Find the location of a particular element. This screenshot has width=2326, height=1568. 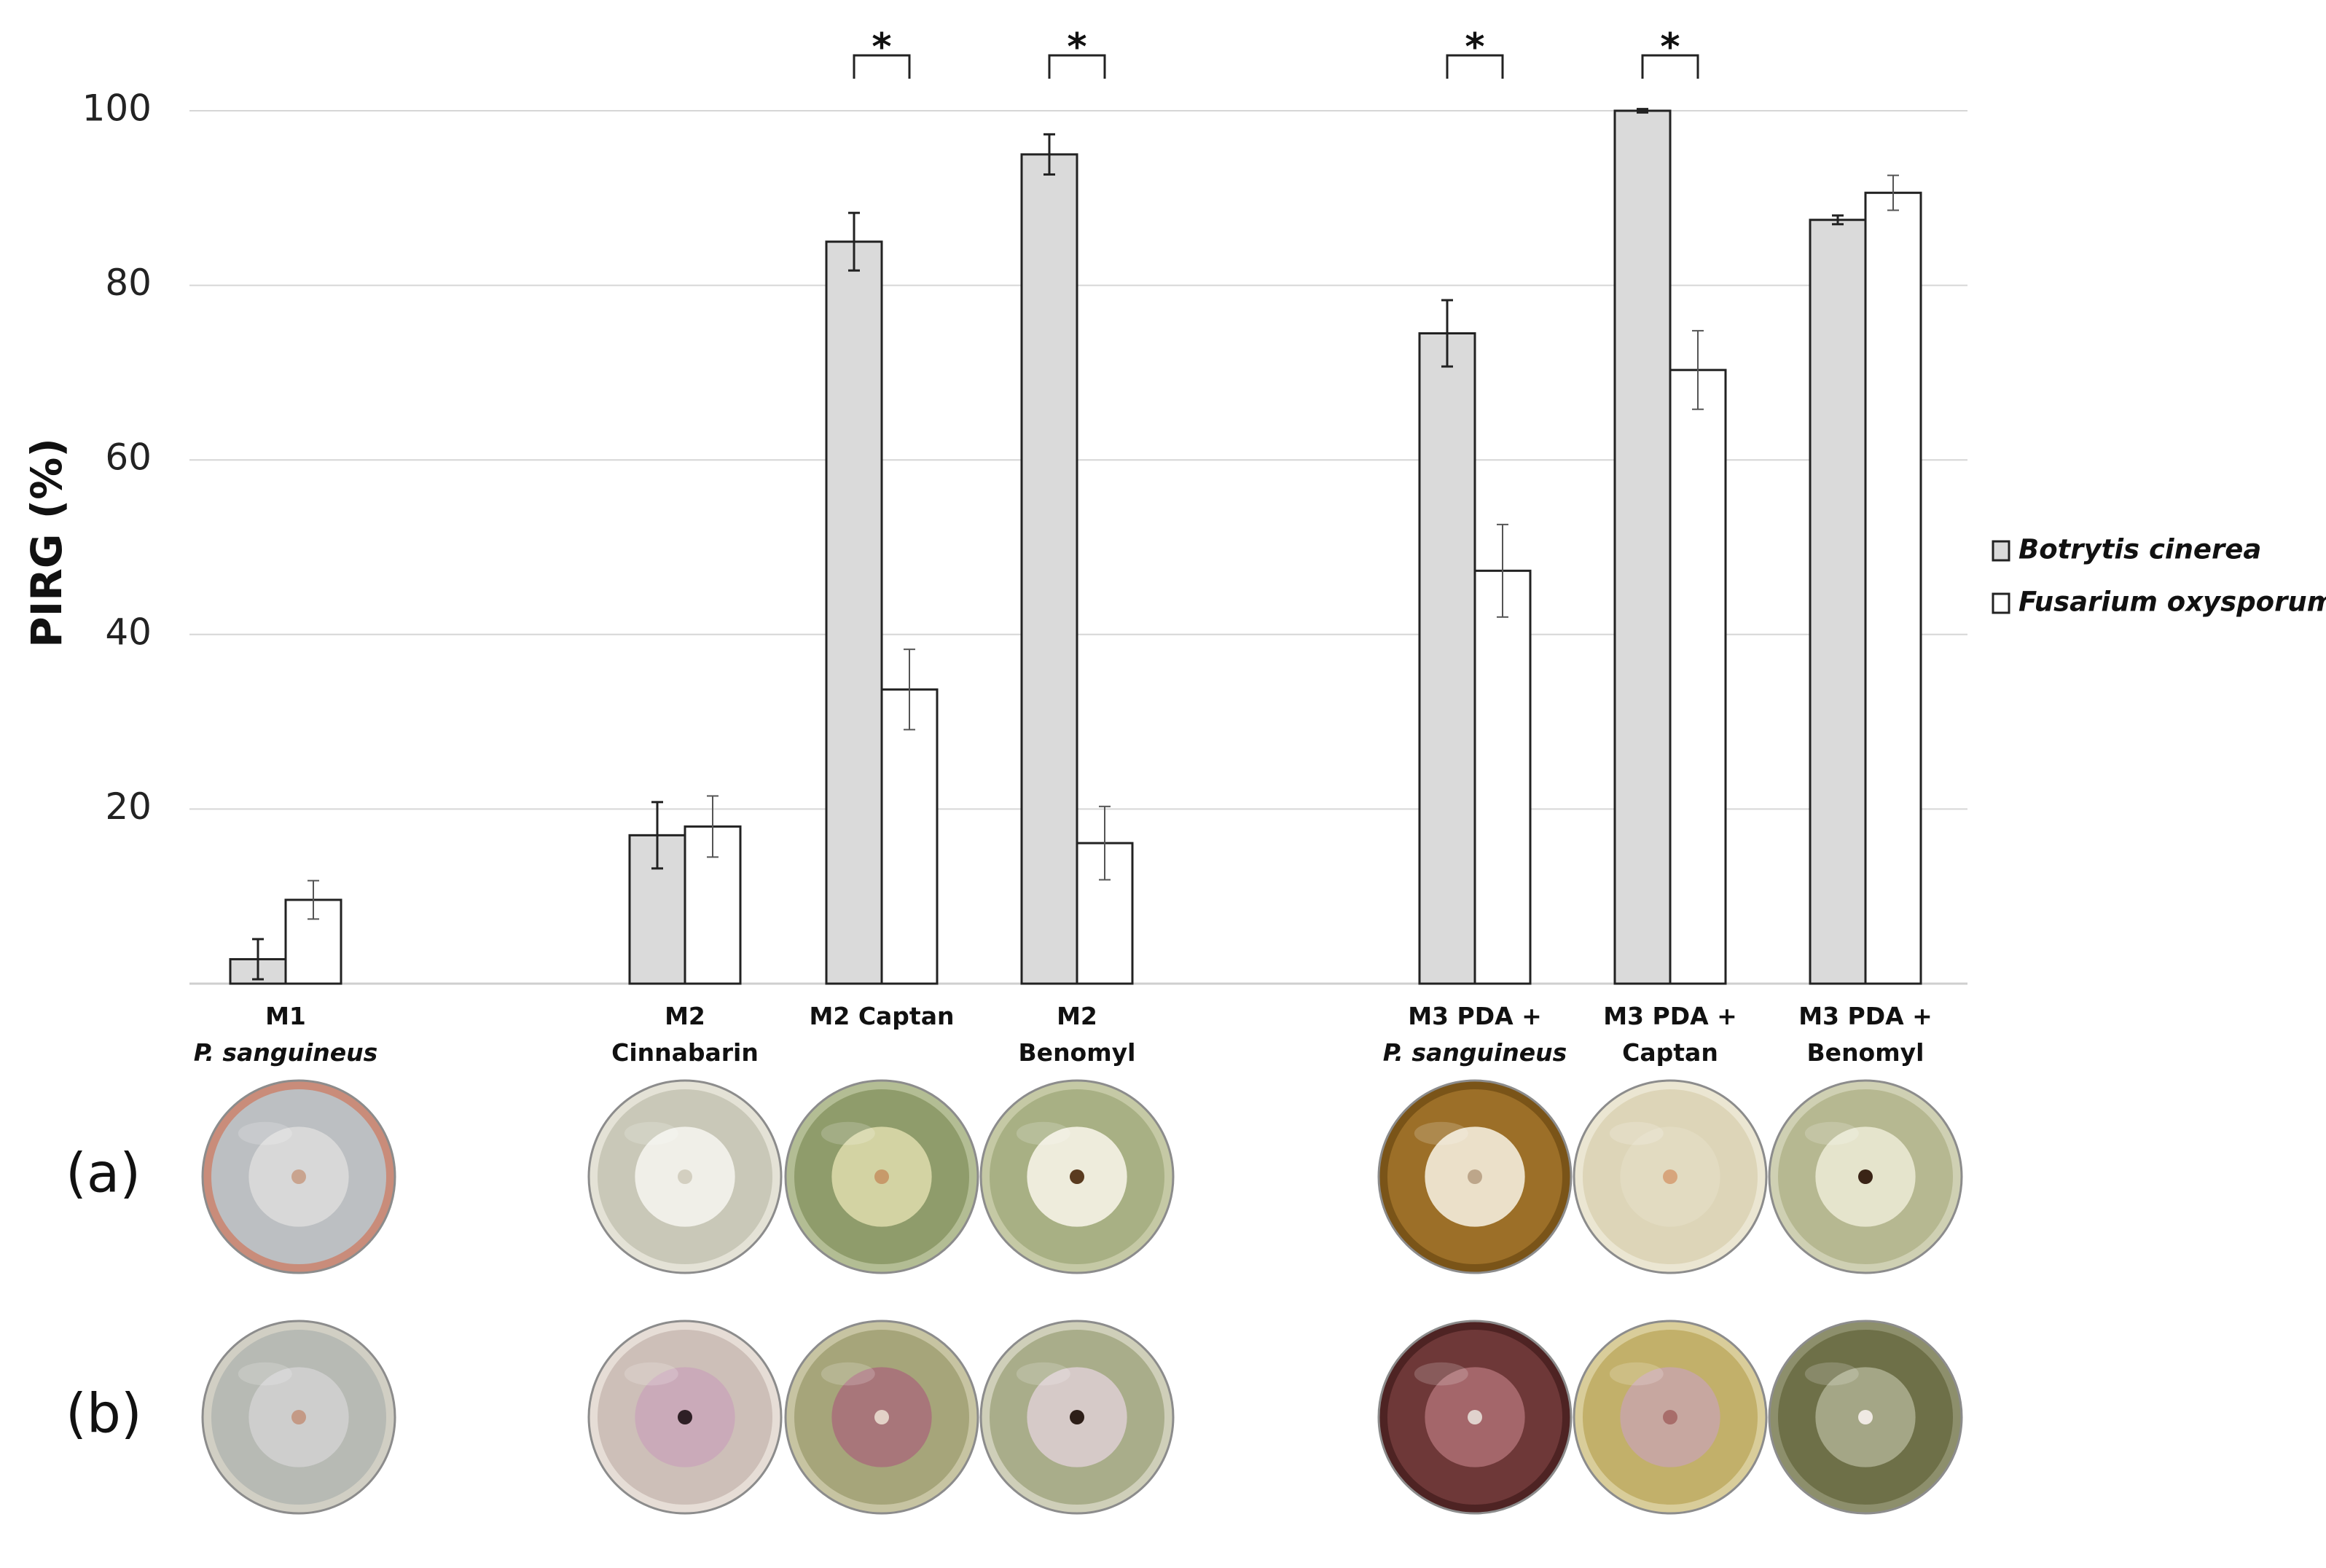

category-label-1-line-0: M2 is located at coordinates (685, 1016).